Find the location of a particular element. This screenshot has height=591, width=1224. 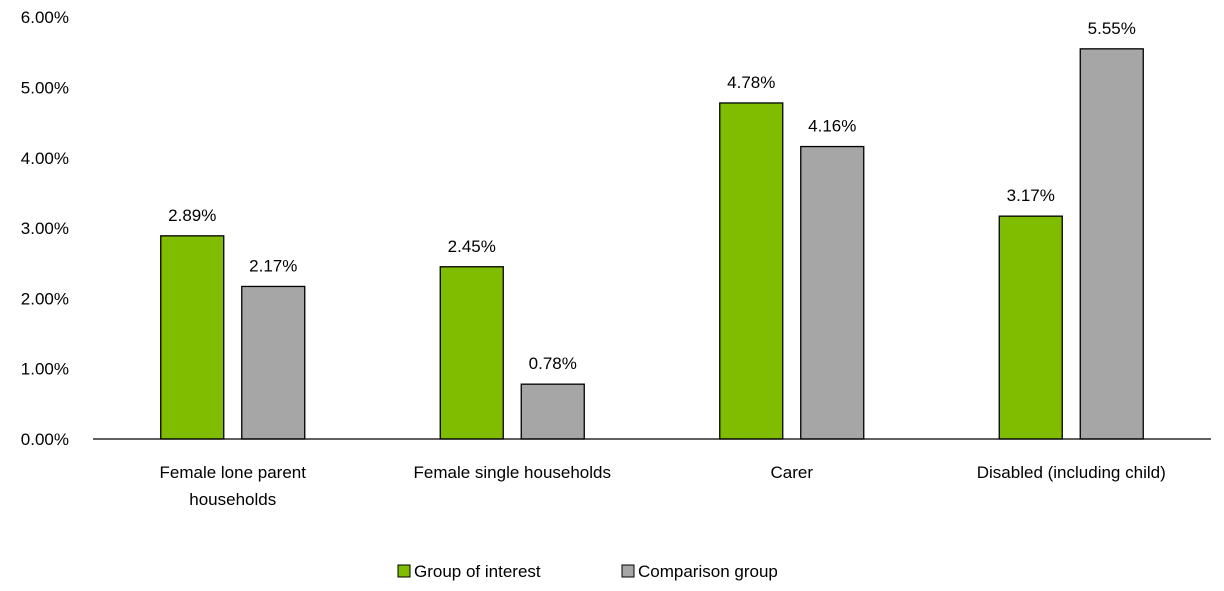

data-label: 2.45% is located at coordinates (472, 246).